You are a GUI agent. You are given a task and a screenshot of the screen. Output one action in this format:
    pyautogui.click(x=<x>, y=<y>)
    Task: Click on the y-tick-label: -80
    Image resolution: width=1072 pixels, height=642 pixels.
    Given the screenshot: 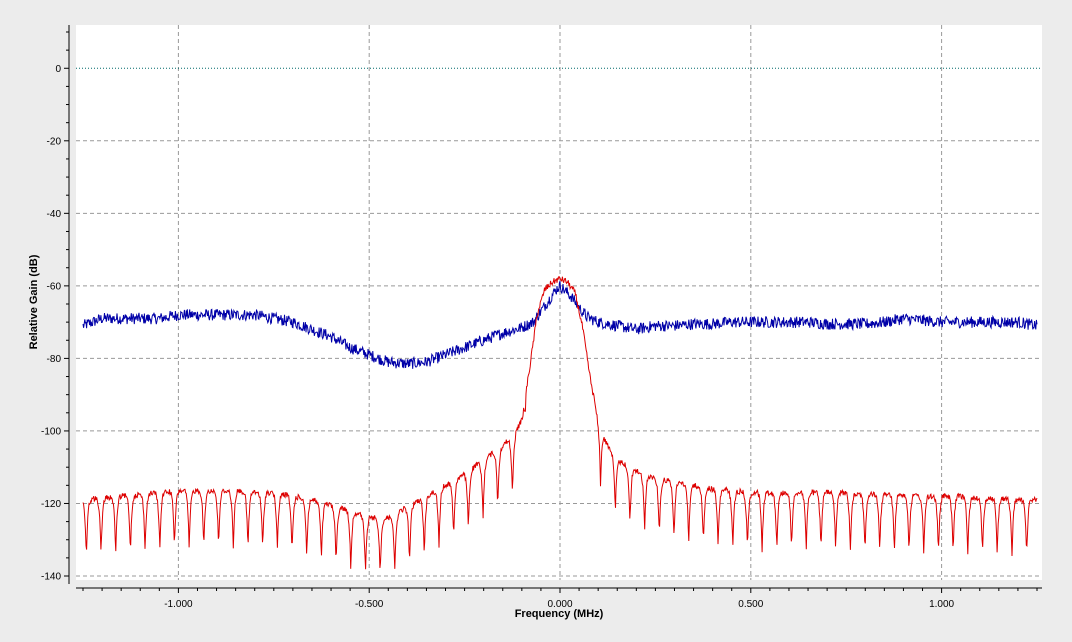 What is the action you would take?
    pyautogui.click(x=54, y=359)
    